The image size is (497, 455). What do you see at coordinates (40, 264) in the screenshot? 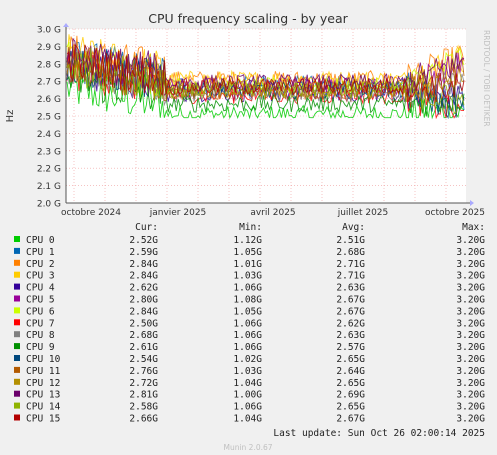
I see `legend-name: CPU 2` at bounding box center [40, 264].